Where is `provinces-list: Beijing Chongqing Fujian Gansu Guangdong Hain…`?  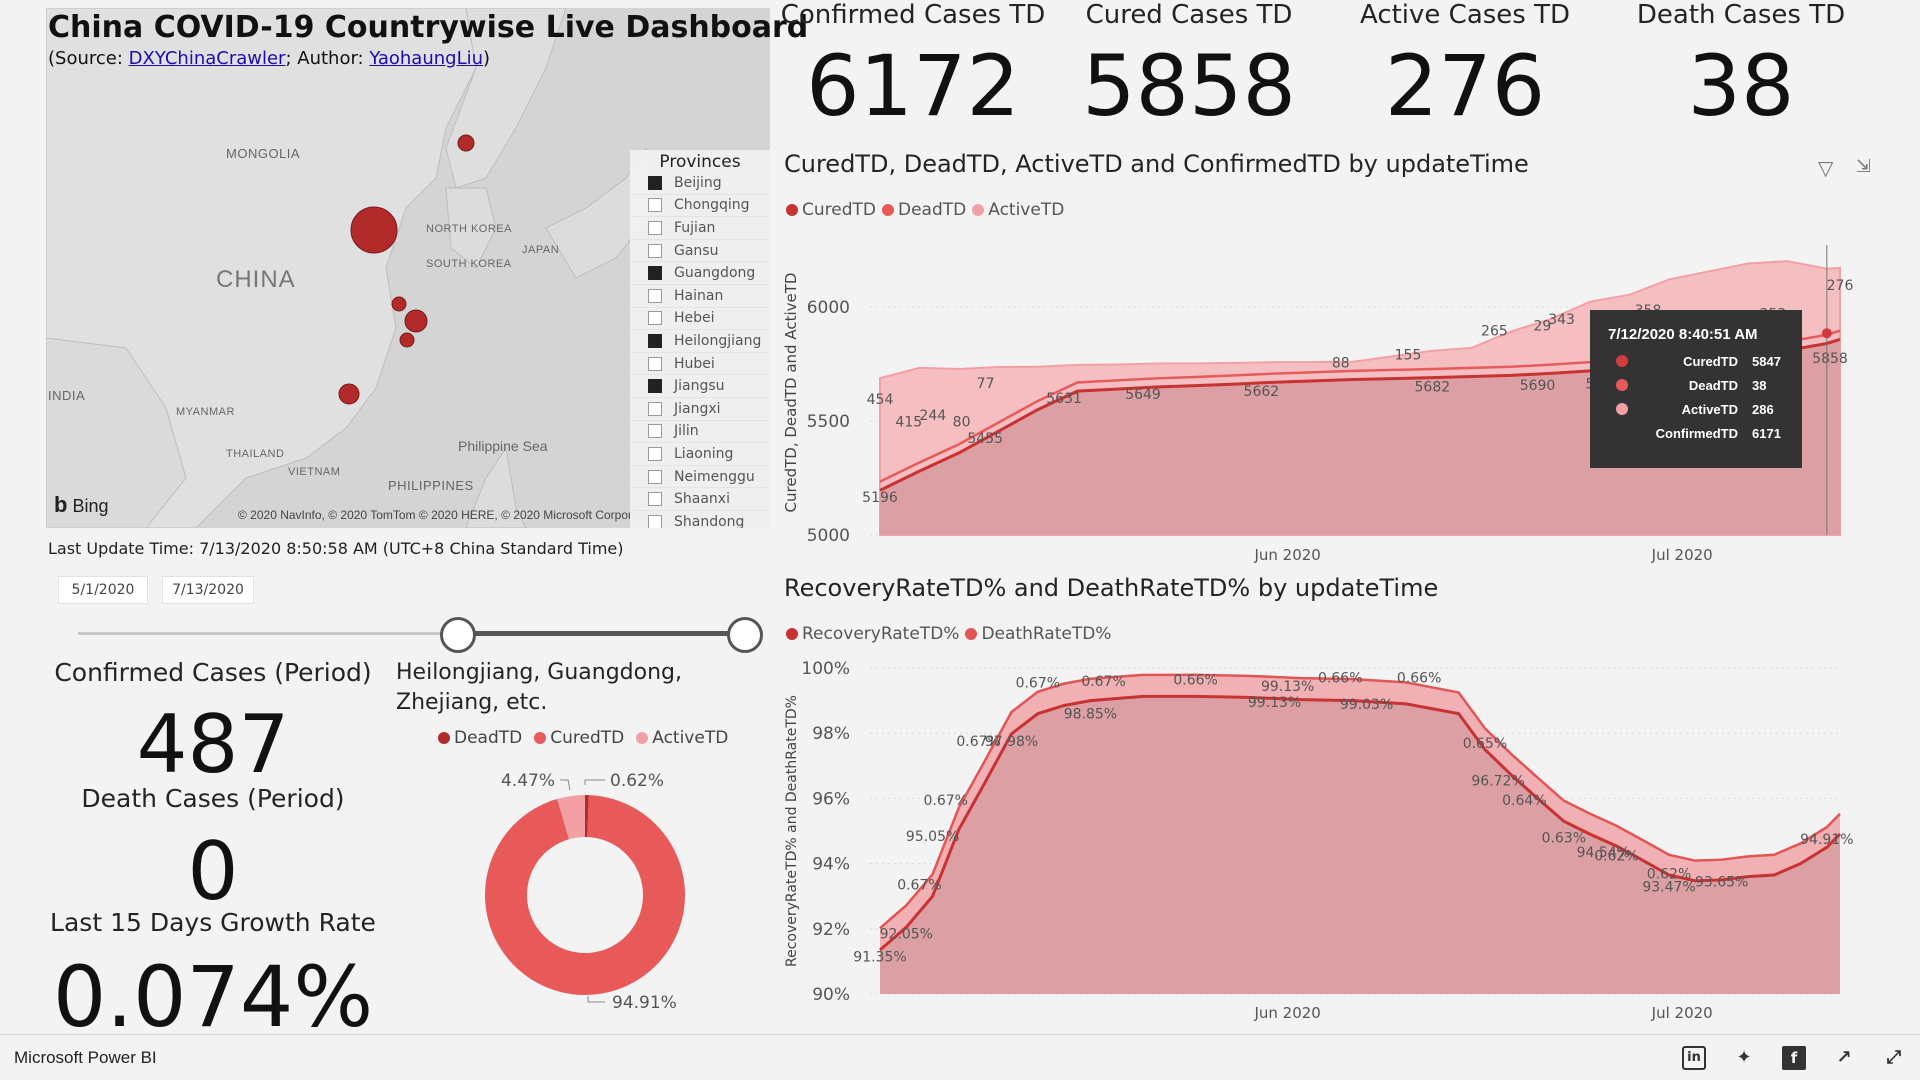
provinces-list: Beijing Chongqing Fujian Gansu Guangdong Hain… is located at coordinates (700, 350).